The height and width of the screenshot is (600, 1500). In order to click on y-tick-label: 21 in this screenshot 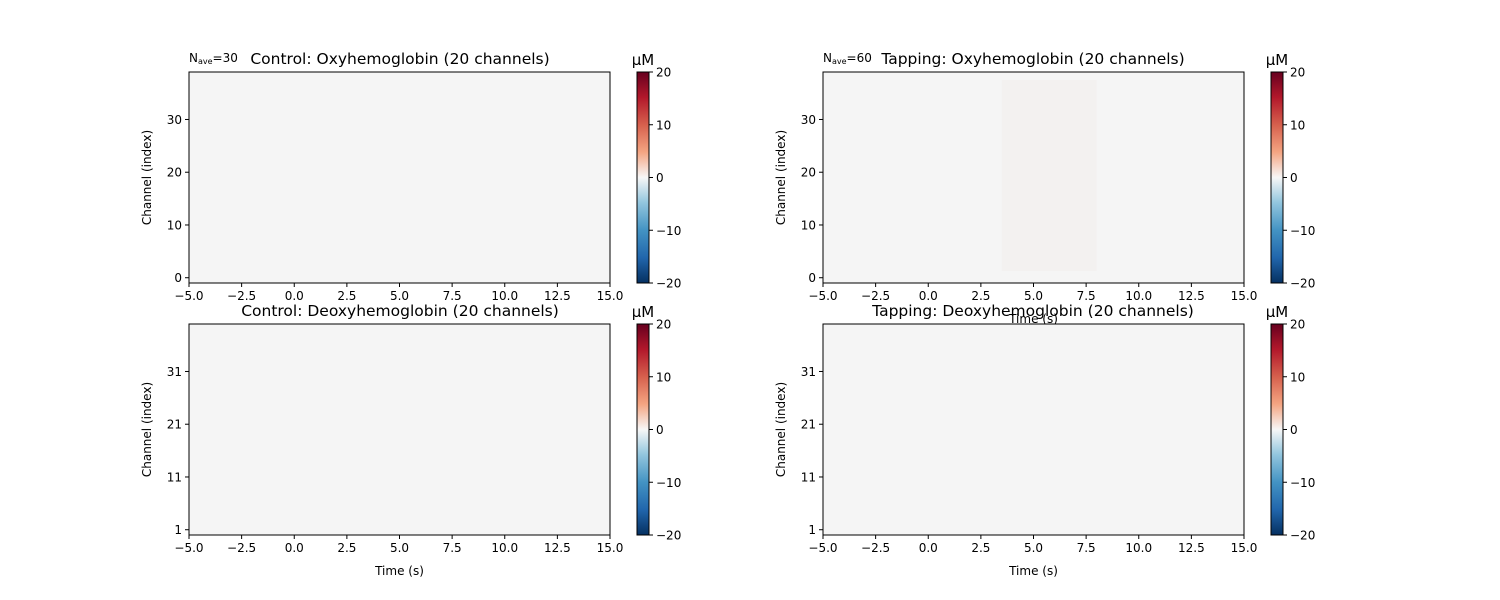, I will do `click(174, 425)`.